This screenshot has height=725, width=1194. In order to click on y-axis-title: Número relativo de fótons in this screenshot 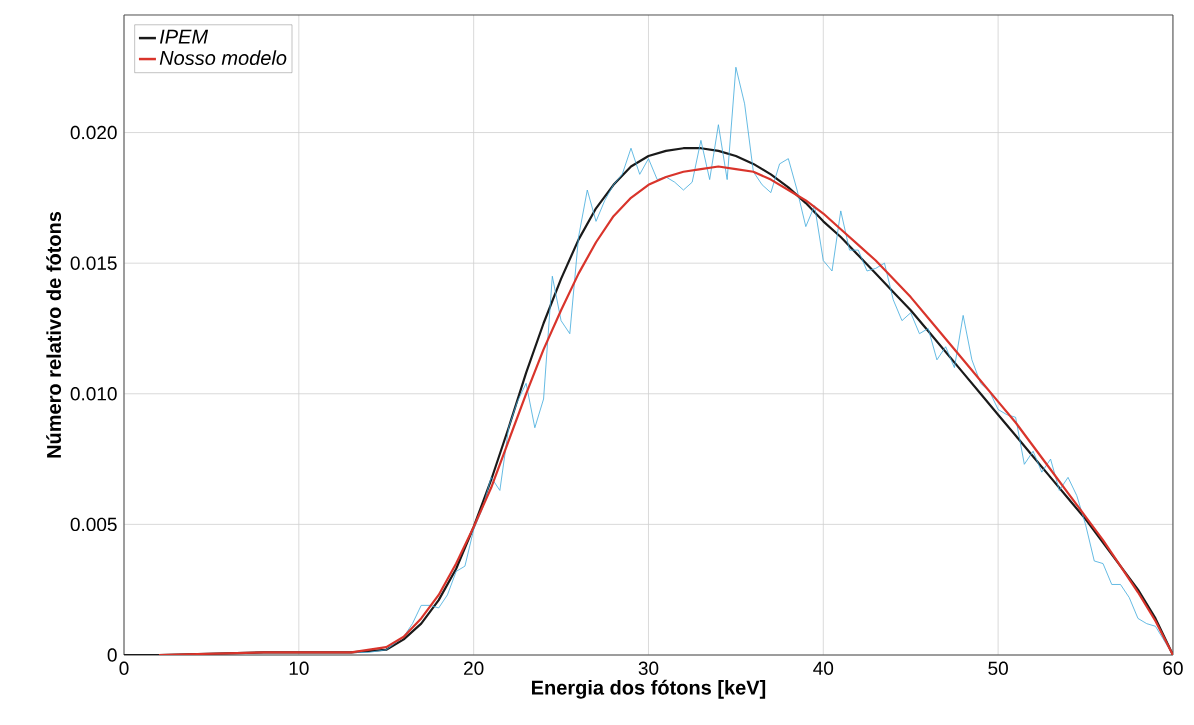, I will do `click(54, 334)`.